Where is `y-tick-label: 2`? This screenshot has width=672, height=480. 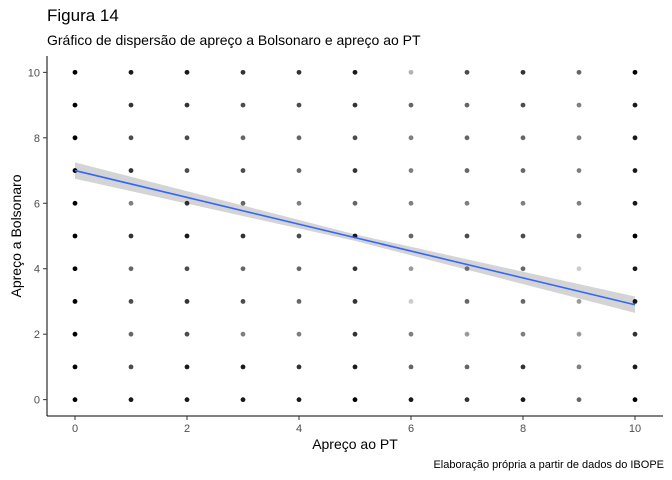 y-tick-label: 2 is located at coordinates (37, 335).